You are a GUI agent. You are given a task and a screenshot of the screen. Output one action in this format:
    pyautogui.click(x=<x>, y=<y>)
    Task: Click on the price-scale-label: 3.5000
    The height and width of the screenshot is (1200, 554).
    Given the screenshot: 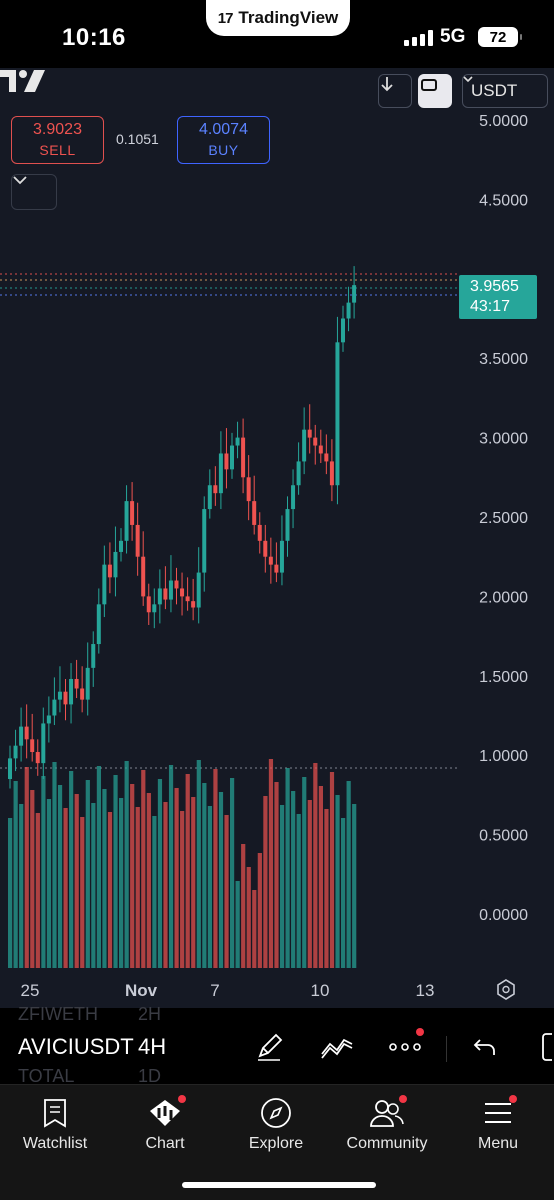 What is the action you would take?
    pyautogui.click(x=503, y=359)
    